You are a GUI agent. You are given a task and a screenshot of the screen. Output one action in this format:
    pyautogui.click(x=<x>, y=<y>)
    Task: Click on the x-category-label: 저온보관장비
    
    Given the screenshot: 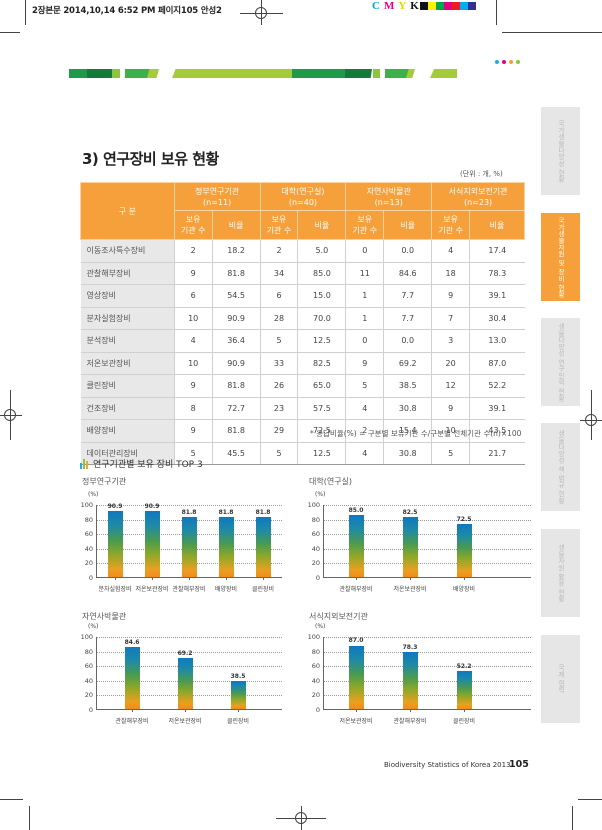 What is the action you would take?
    pyautogui.click(x=356, y=721)
    